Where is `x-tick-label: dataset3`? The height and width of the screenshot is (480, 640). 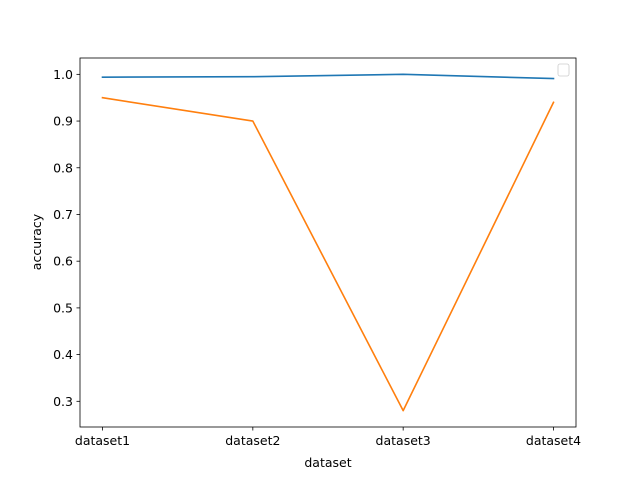 x-tick-label: dataset3 is located at coordinates (403, 440).